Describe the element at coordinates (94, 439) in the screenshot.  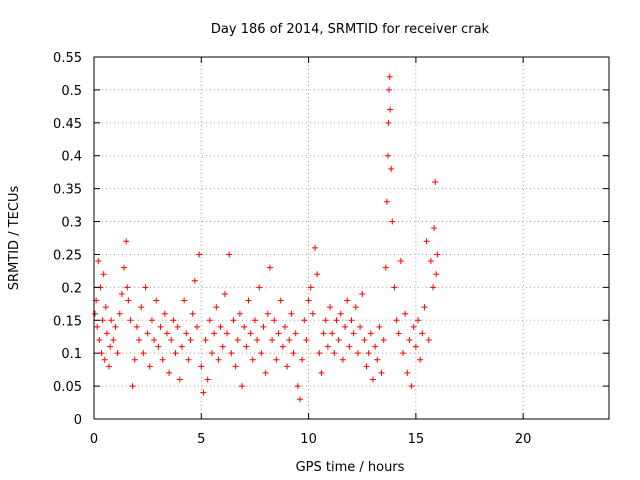
I see `x-tick-label: 0` at that location.